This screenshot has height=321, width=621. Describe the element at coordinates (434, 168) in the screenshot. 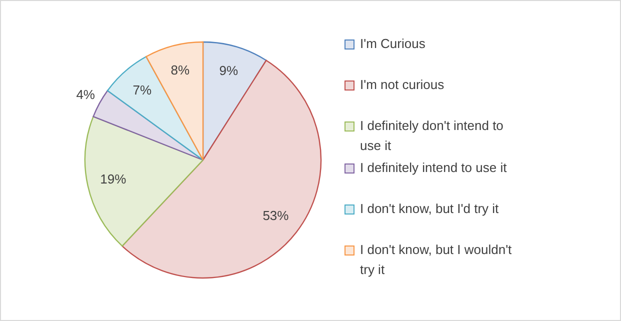

I see `legend-label: I definitely intend to use it` at that location.